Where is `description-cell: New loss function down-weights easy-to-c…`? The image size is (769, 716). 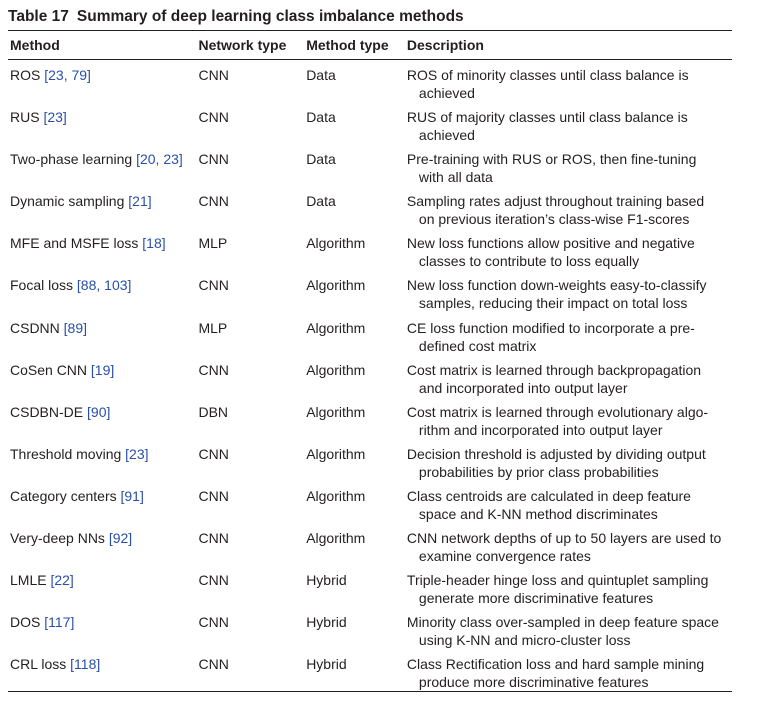
description-cell: New loss function down-weights easy-to-c… is located at coordinates (569, 294).